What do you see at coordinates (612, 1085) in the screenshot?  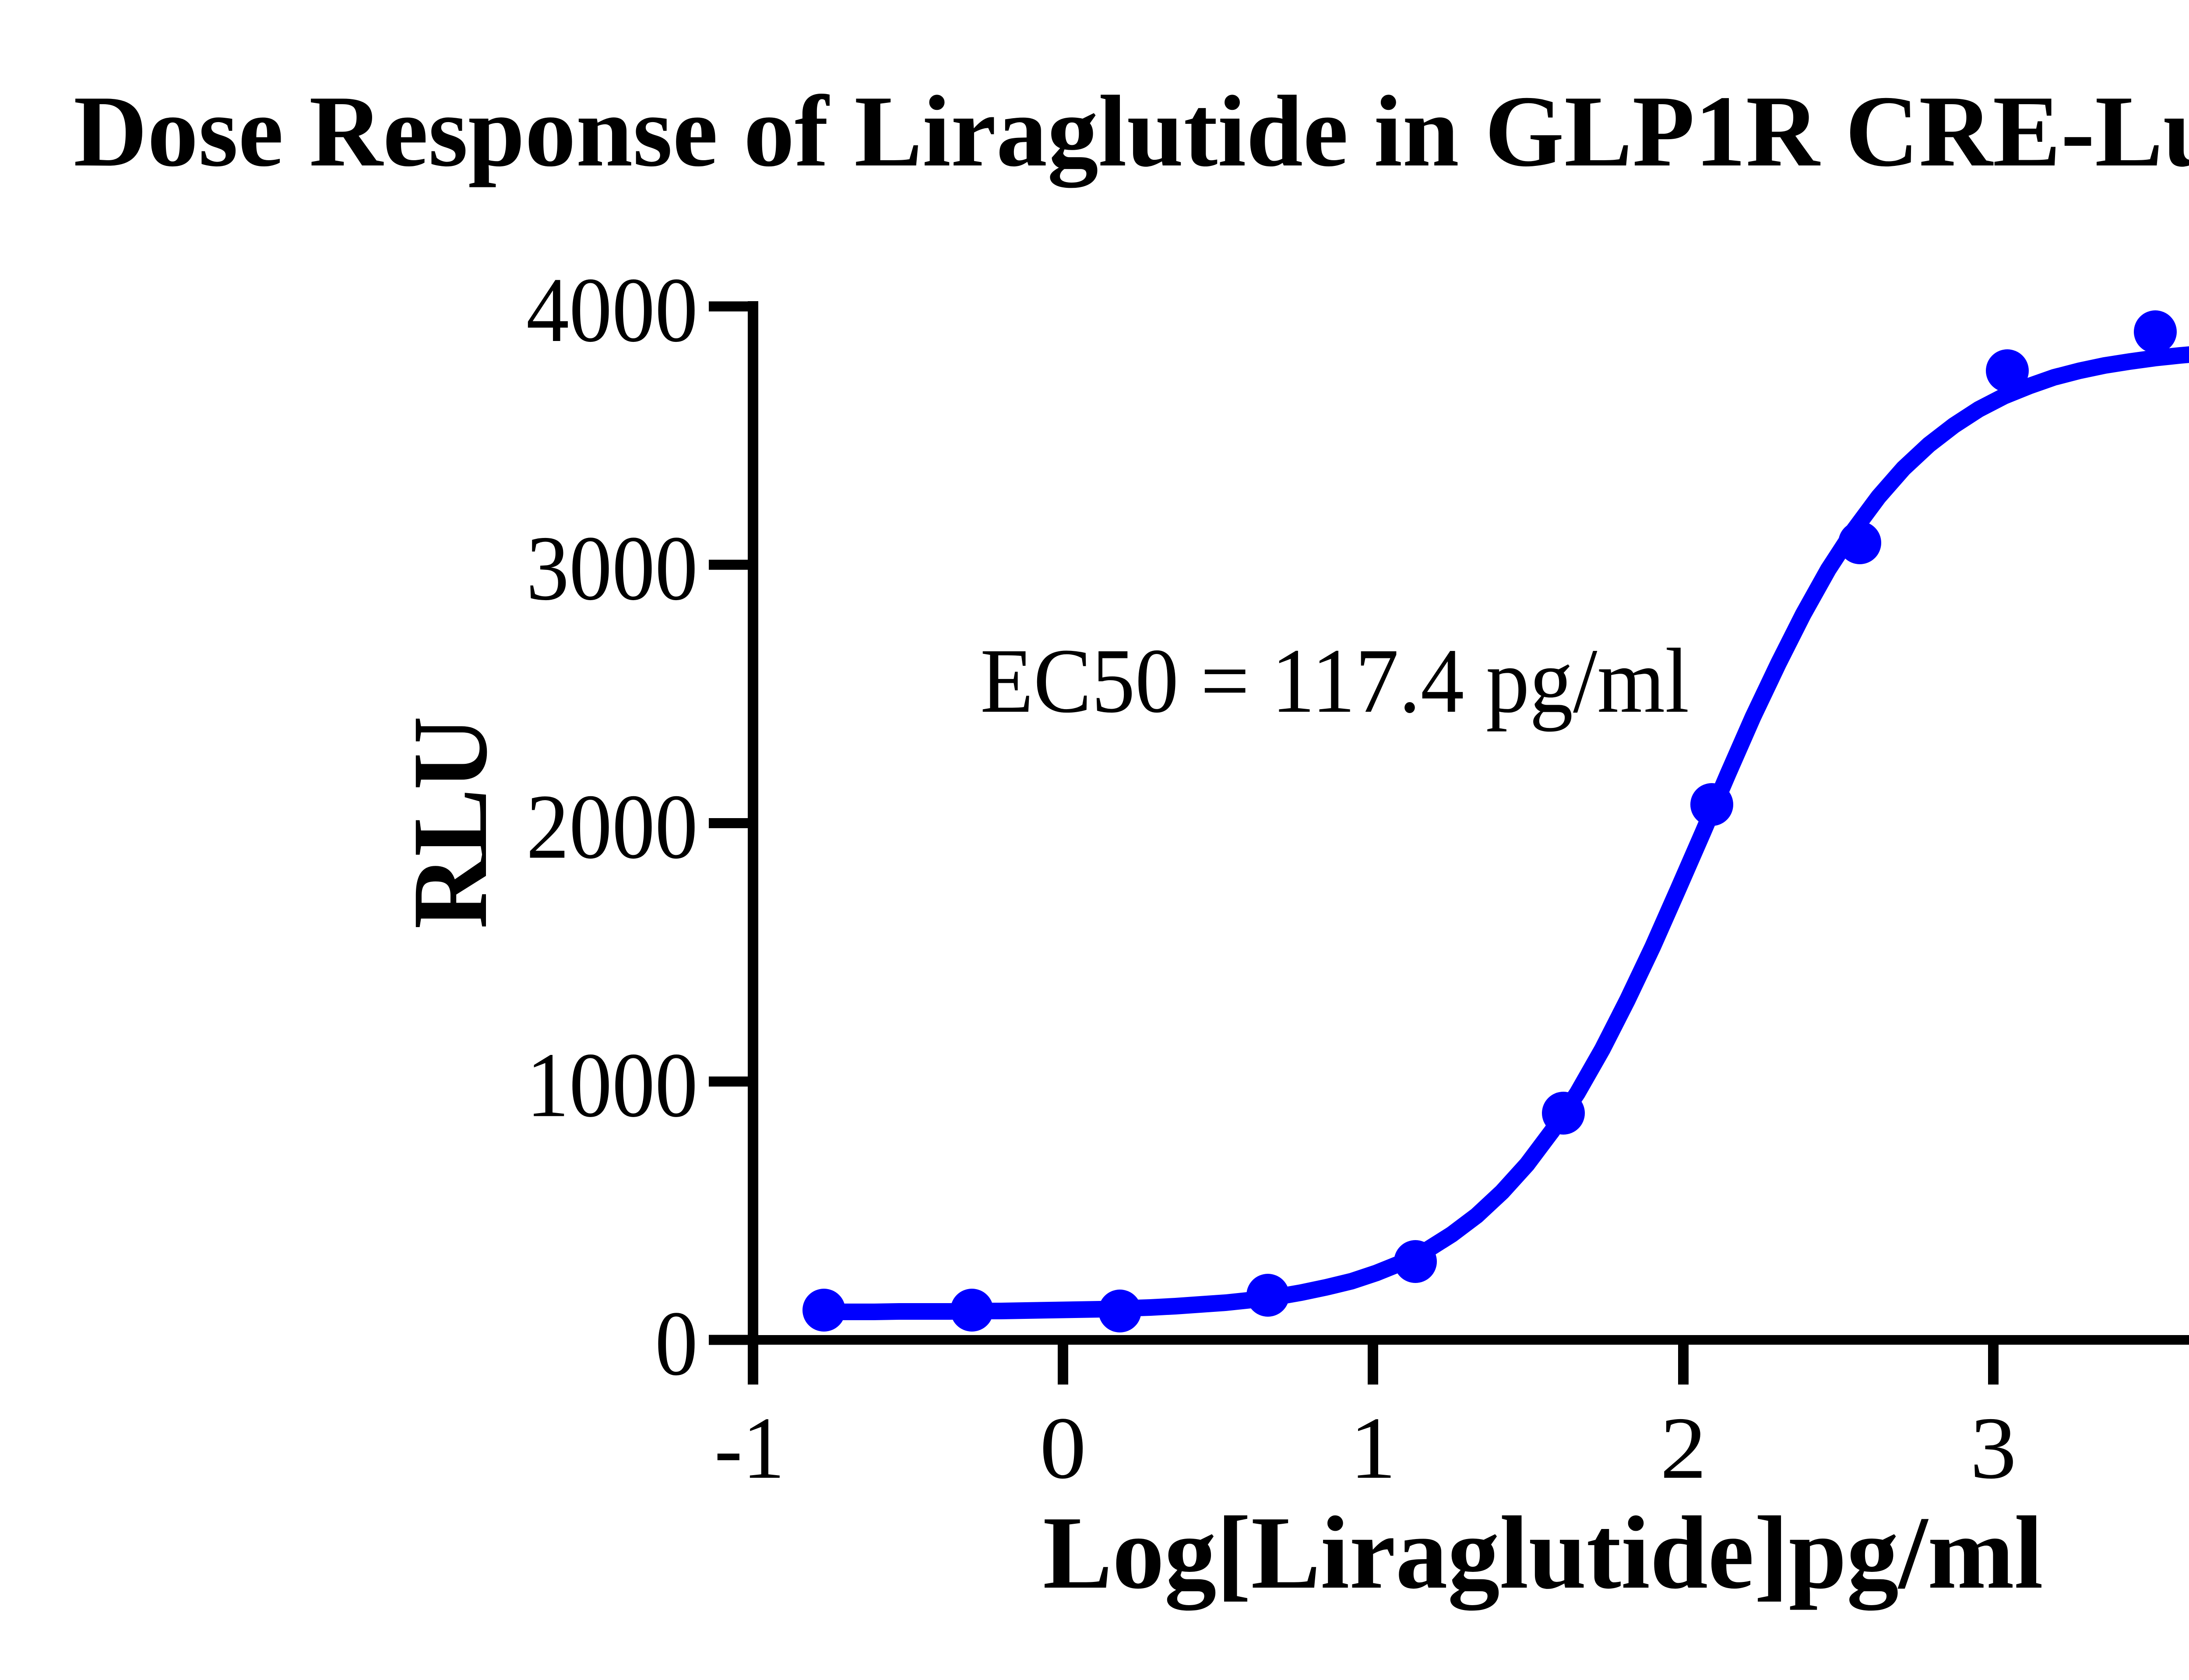 I see `svg-text: 1000` at bounding box center [612, 1085].